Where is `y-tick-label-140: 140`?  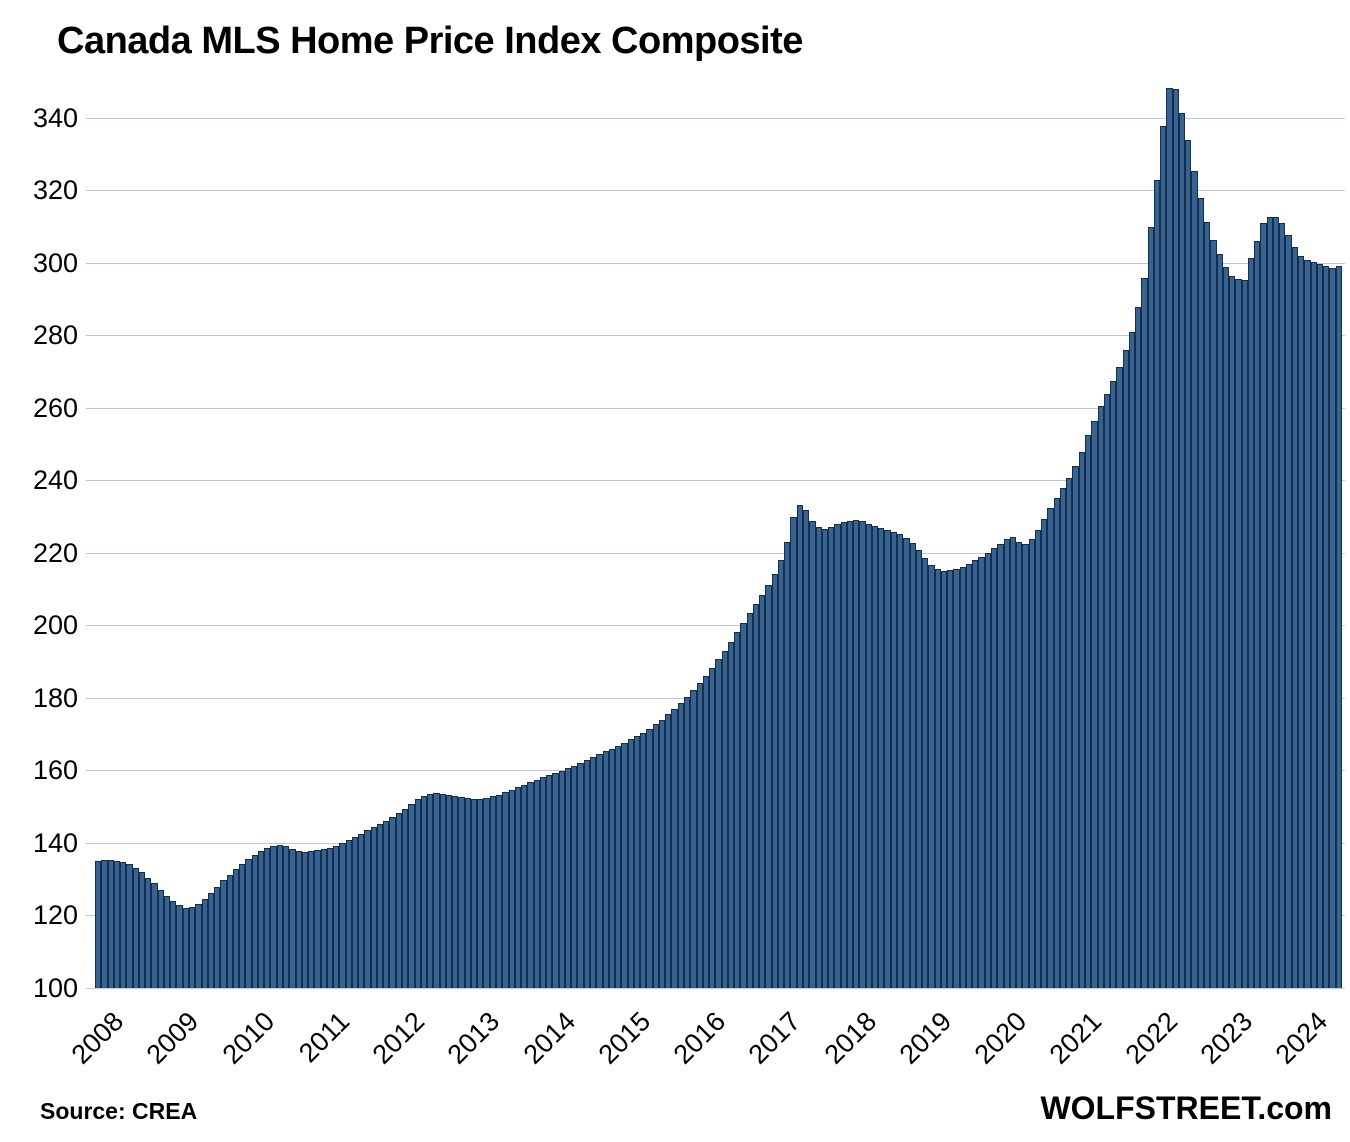 y-tick-label-140: 140 is located at coordinates (55, 842).